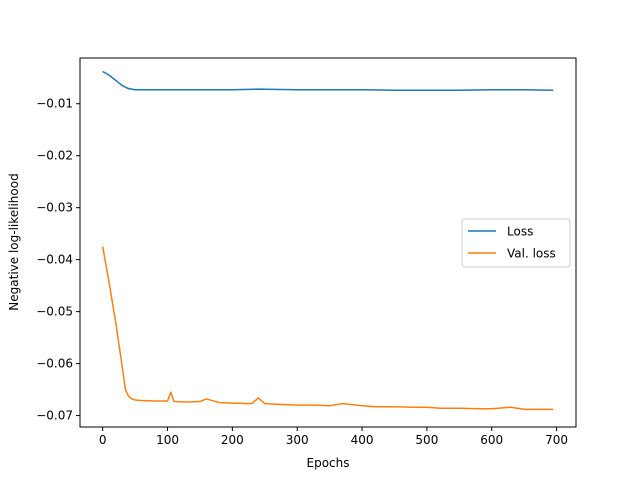 The image size is (640, 480). Describe the element at coordinates (54, 364) in the screenshot. I see `y-tick-label: −0.06` at that location.